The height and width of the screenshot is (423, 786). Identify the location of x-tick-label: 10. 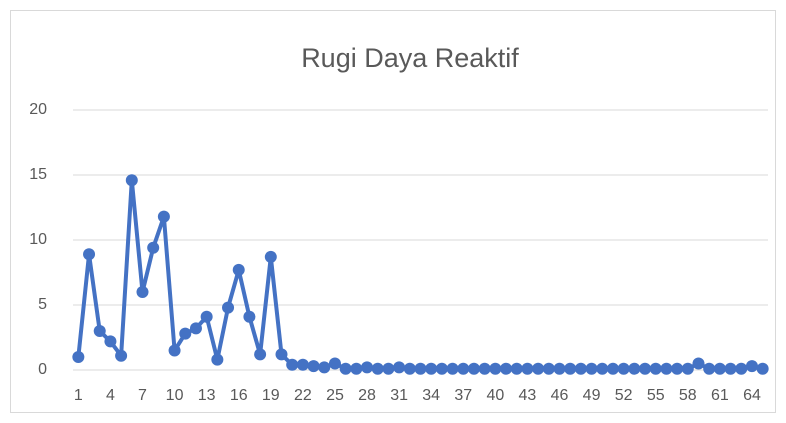
(175, 395).